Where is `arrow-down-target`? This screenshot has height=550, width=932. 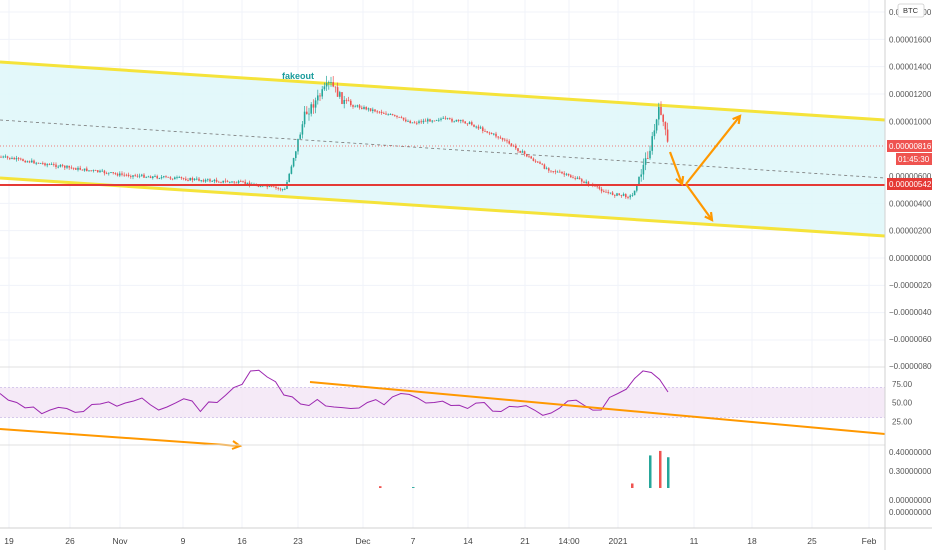 arrow-down-target is located at coordinates (699, 202).